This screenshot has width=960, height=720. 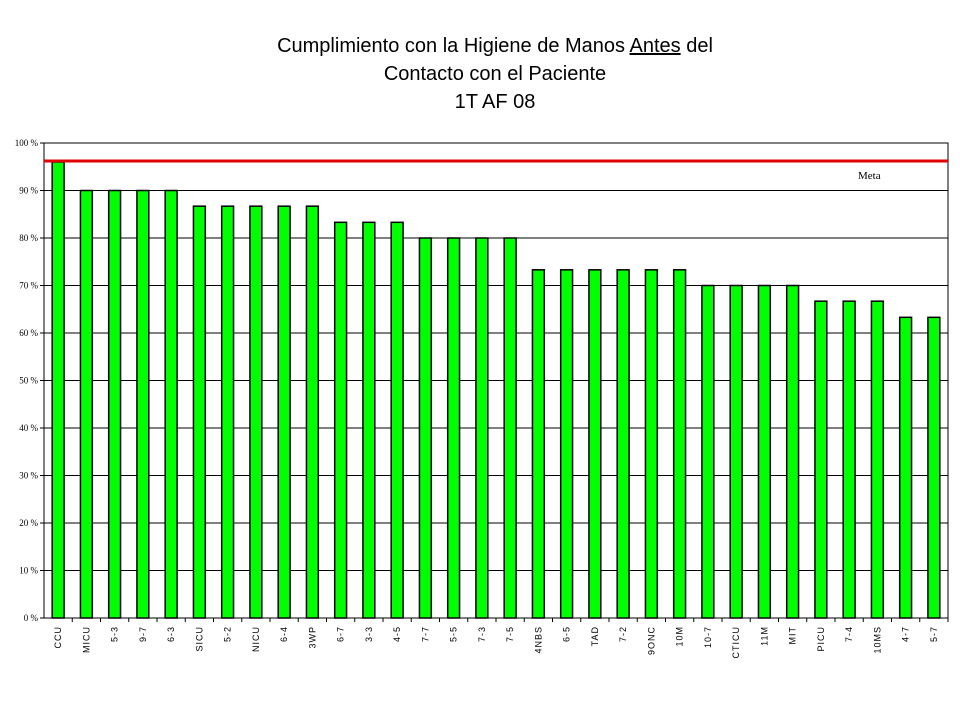 I want to click on y-tick-label: 50 %, so click(x=28, y=381).